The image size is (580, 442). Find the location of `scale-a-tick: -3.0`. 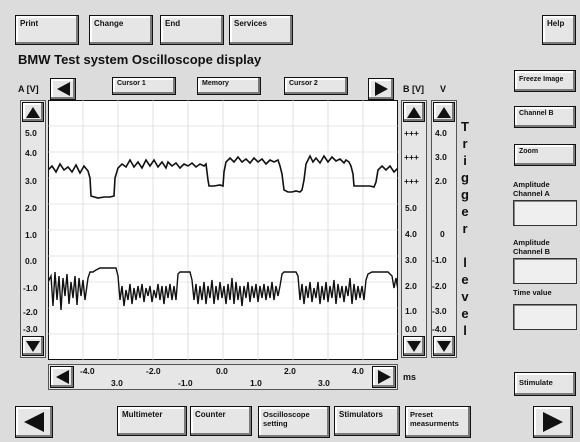

scale-a-tick: -3.0 is located at coordinates (30, 329).